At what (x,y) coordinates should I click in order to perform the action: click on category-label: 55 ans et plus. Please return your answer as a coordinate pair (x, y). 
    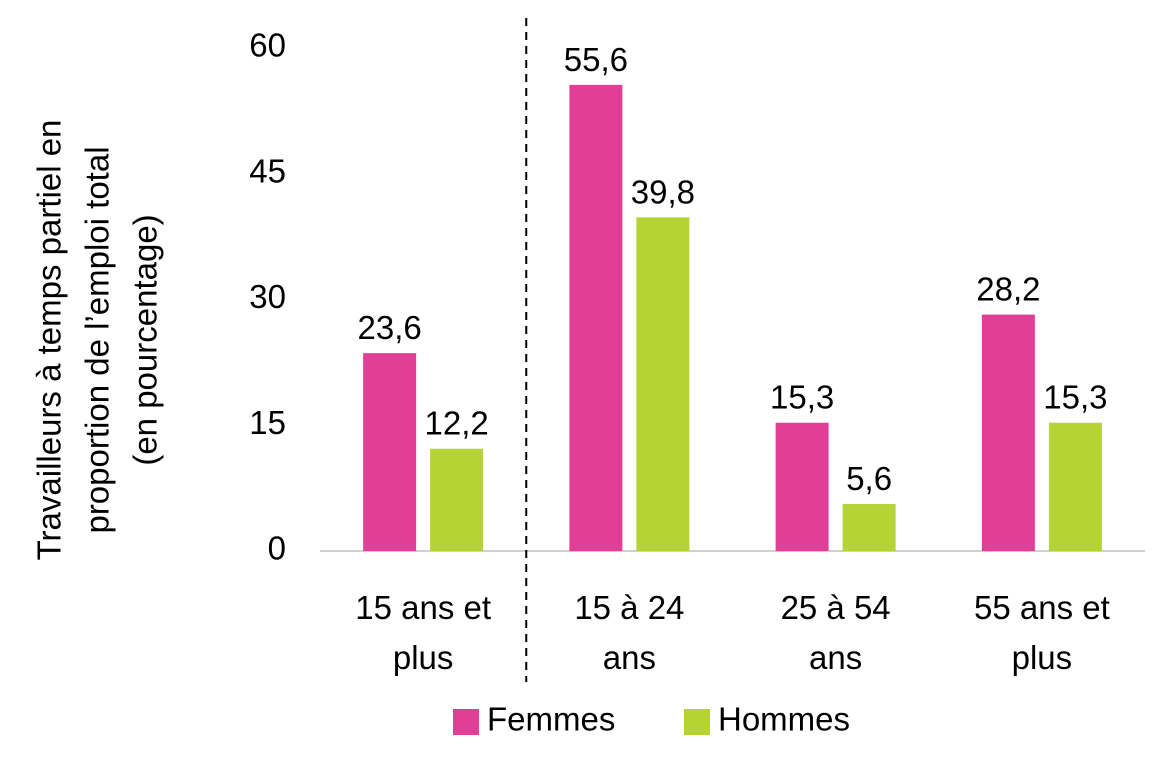
    Looking at the image, I should click on (1042, 632).